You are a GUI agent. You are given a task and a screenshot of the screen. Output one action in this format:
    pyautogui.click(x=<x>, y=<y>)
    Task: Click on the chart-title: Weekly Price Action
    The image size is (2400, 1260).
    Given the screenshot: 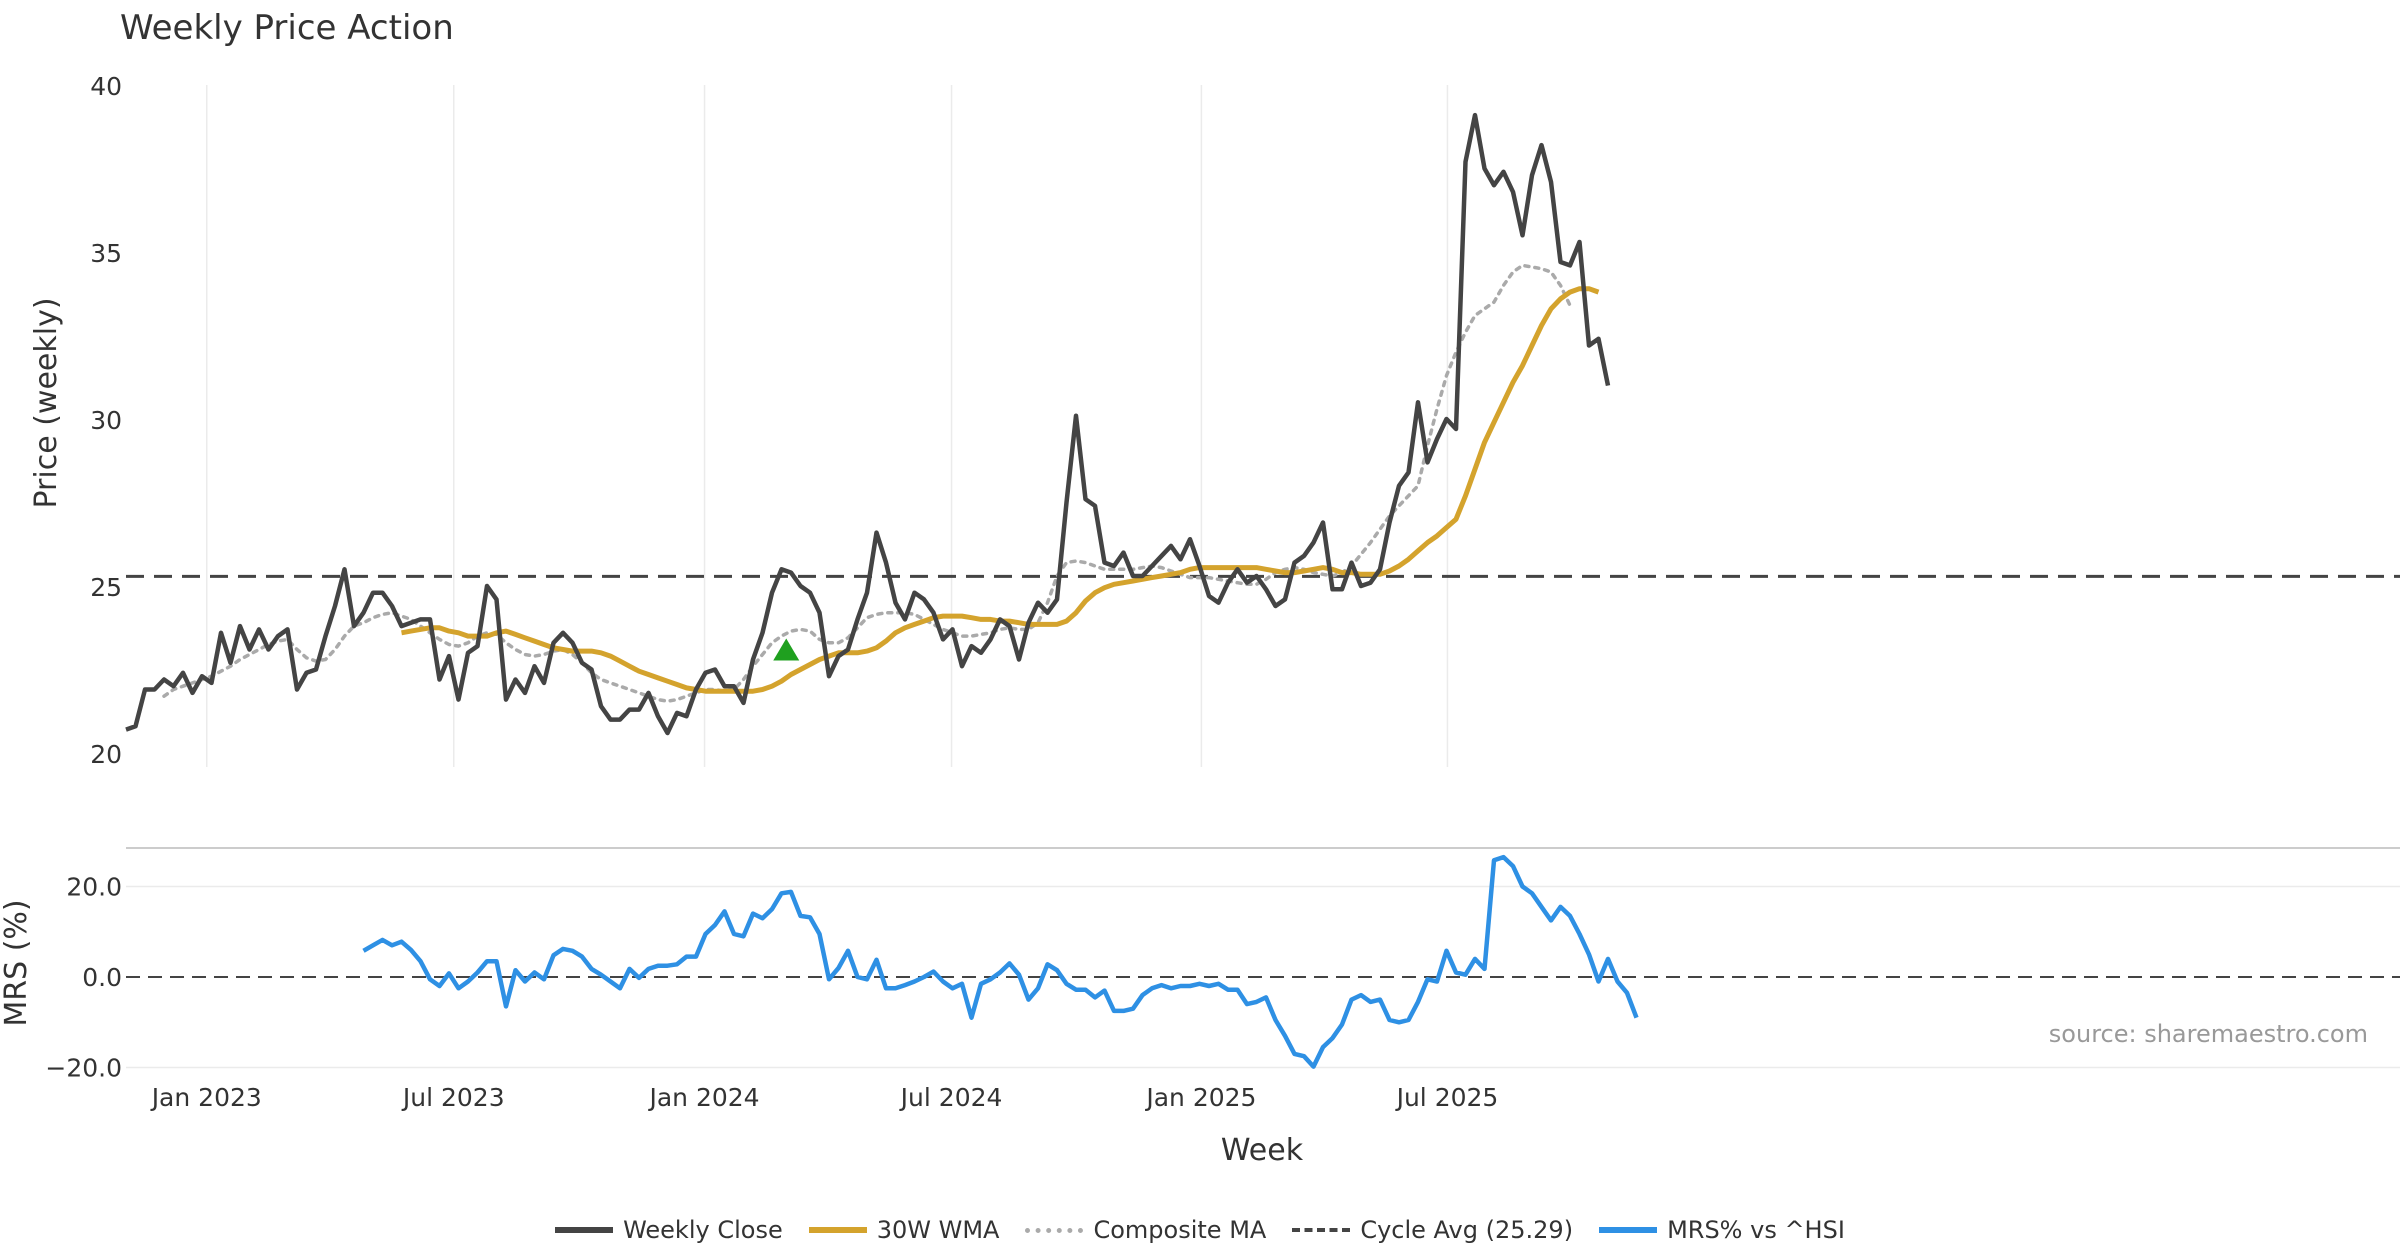 What is the action you would take?
    pyautogui.click(x=287, y=28)
    